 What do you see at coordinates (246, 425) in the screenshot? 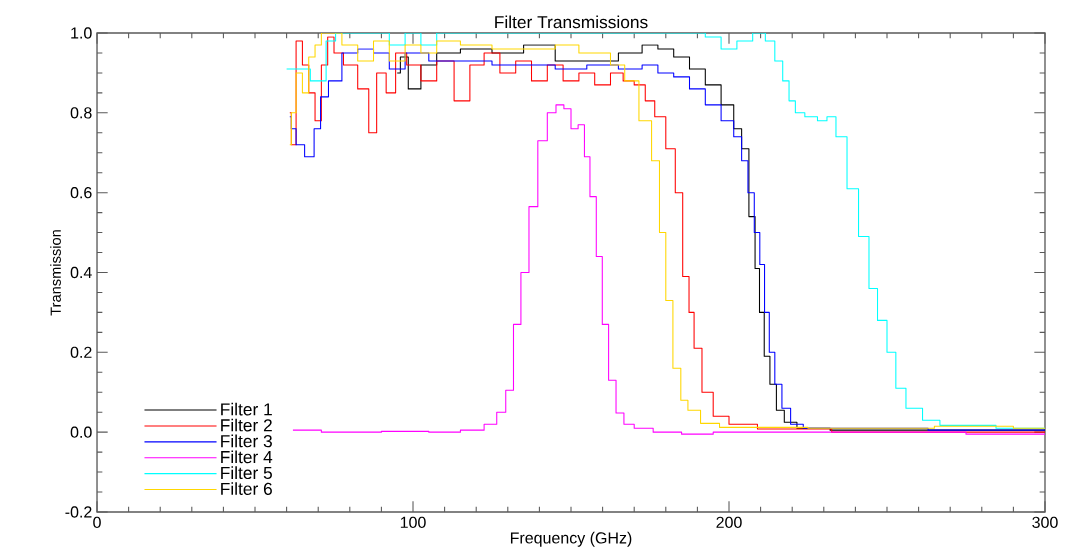
I see `legend-label: Filter 2` at bounding box center [246, 425].